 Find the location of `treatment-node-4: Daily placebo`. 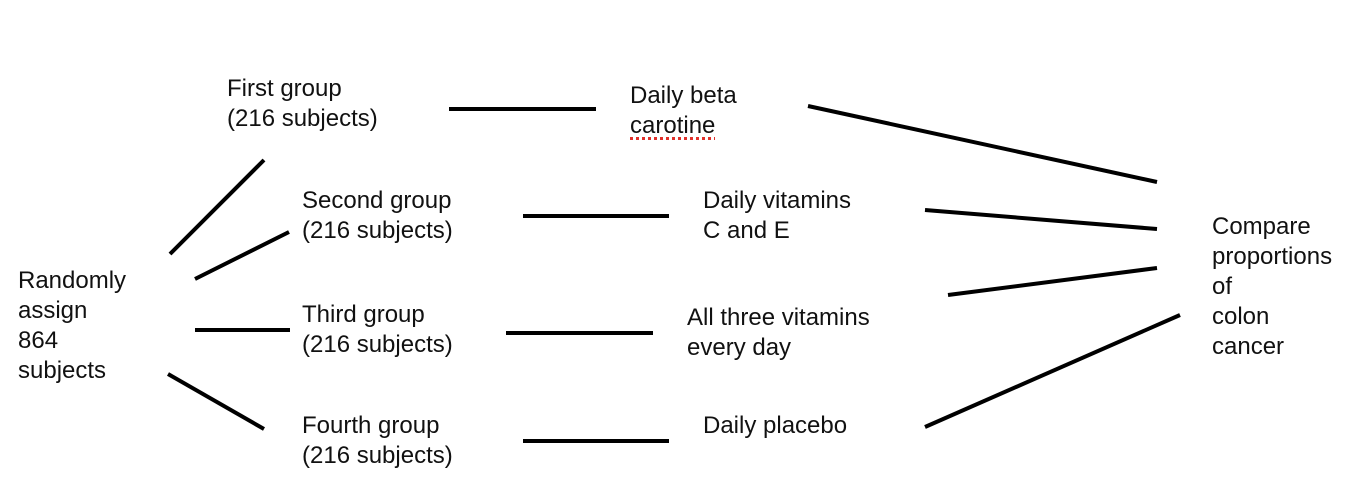

treatment-node-4: Daily placebo is located at coordinates (775, 426).